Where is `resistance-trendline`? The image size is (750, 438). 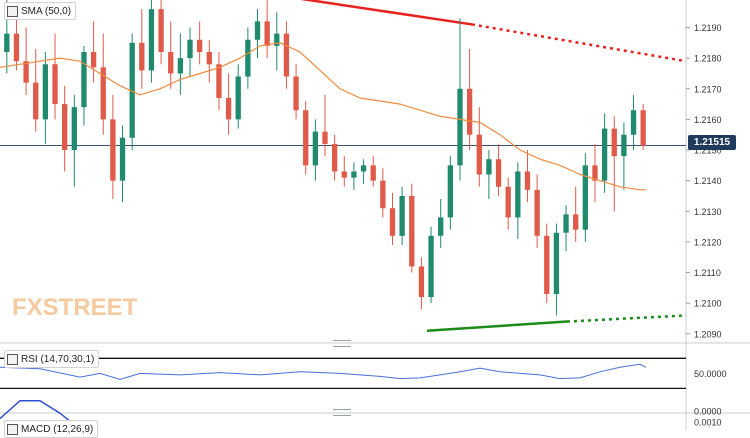 resistance-trendline is located at coordinates (386, 13).